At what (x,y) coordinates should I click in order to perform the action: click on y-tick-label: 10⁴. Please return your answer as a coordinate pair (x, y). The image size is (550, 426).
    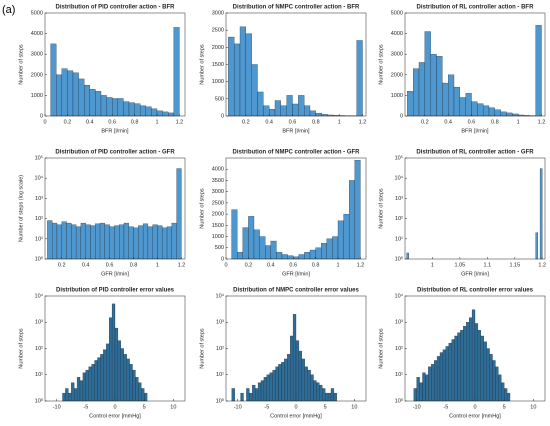
    Looking at the image, I should click on (39, 295).